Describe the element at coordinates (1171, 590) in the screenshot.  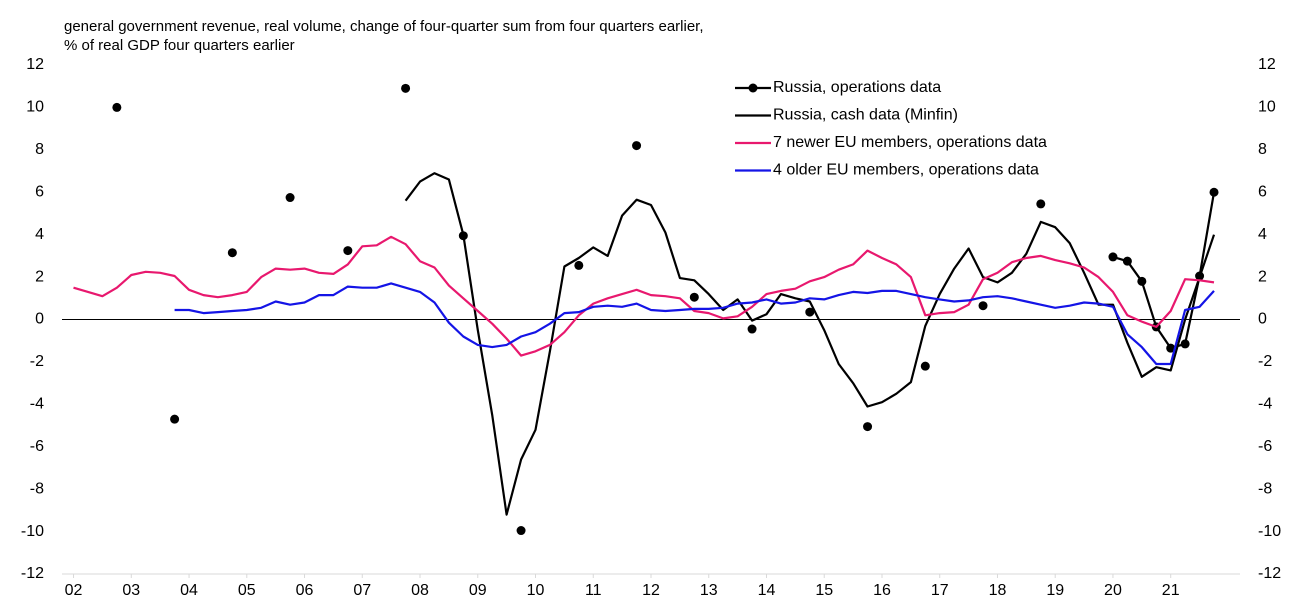
I see `x-tick-label: 21` at that location.